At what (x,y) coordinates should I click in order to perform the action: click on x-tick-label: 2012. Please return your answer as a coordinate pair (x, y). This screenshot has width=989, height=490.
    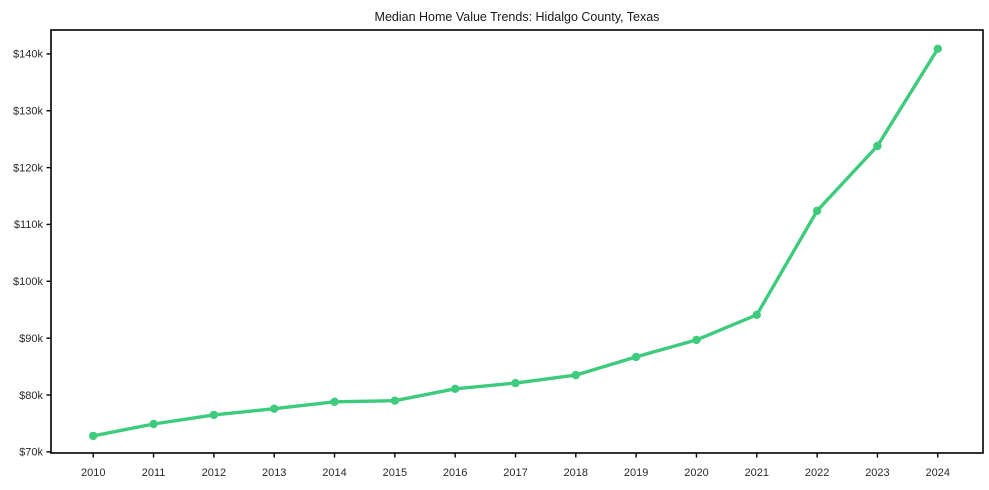
    Looking at the image, I should click on (214, 473).